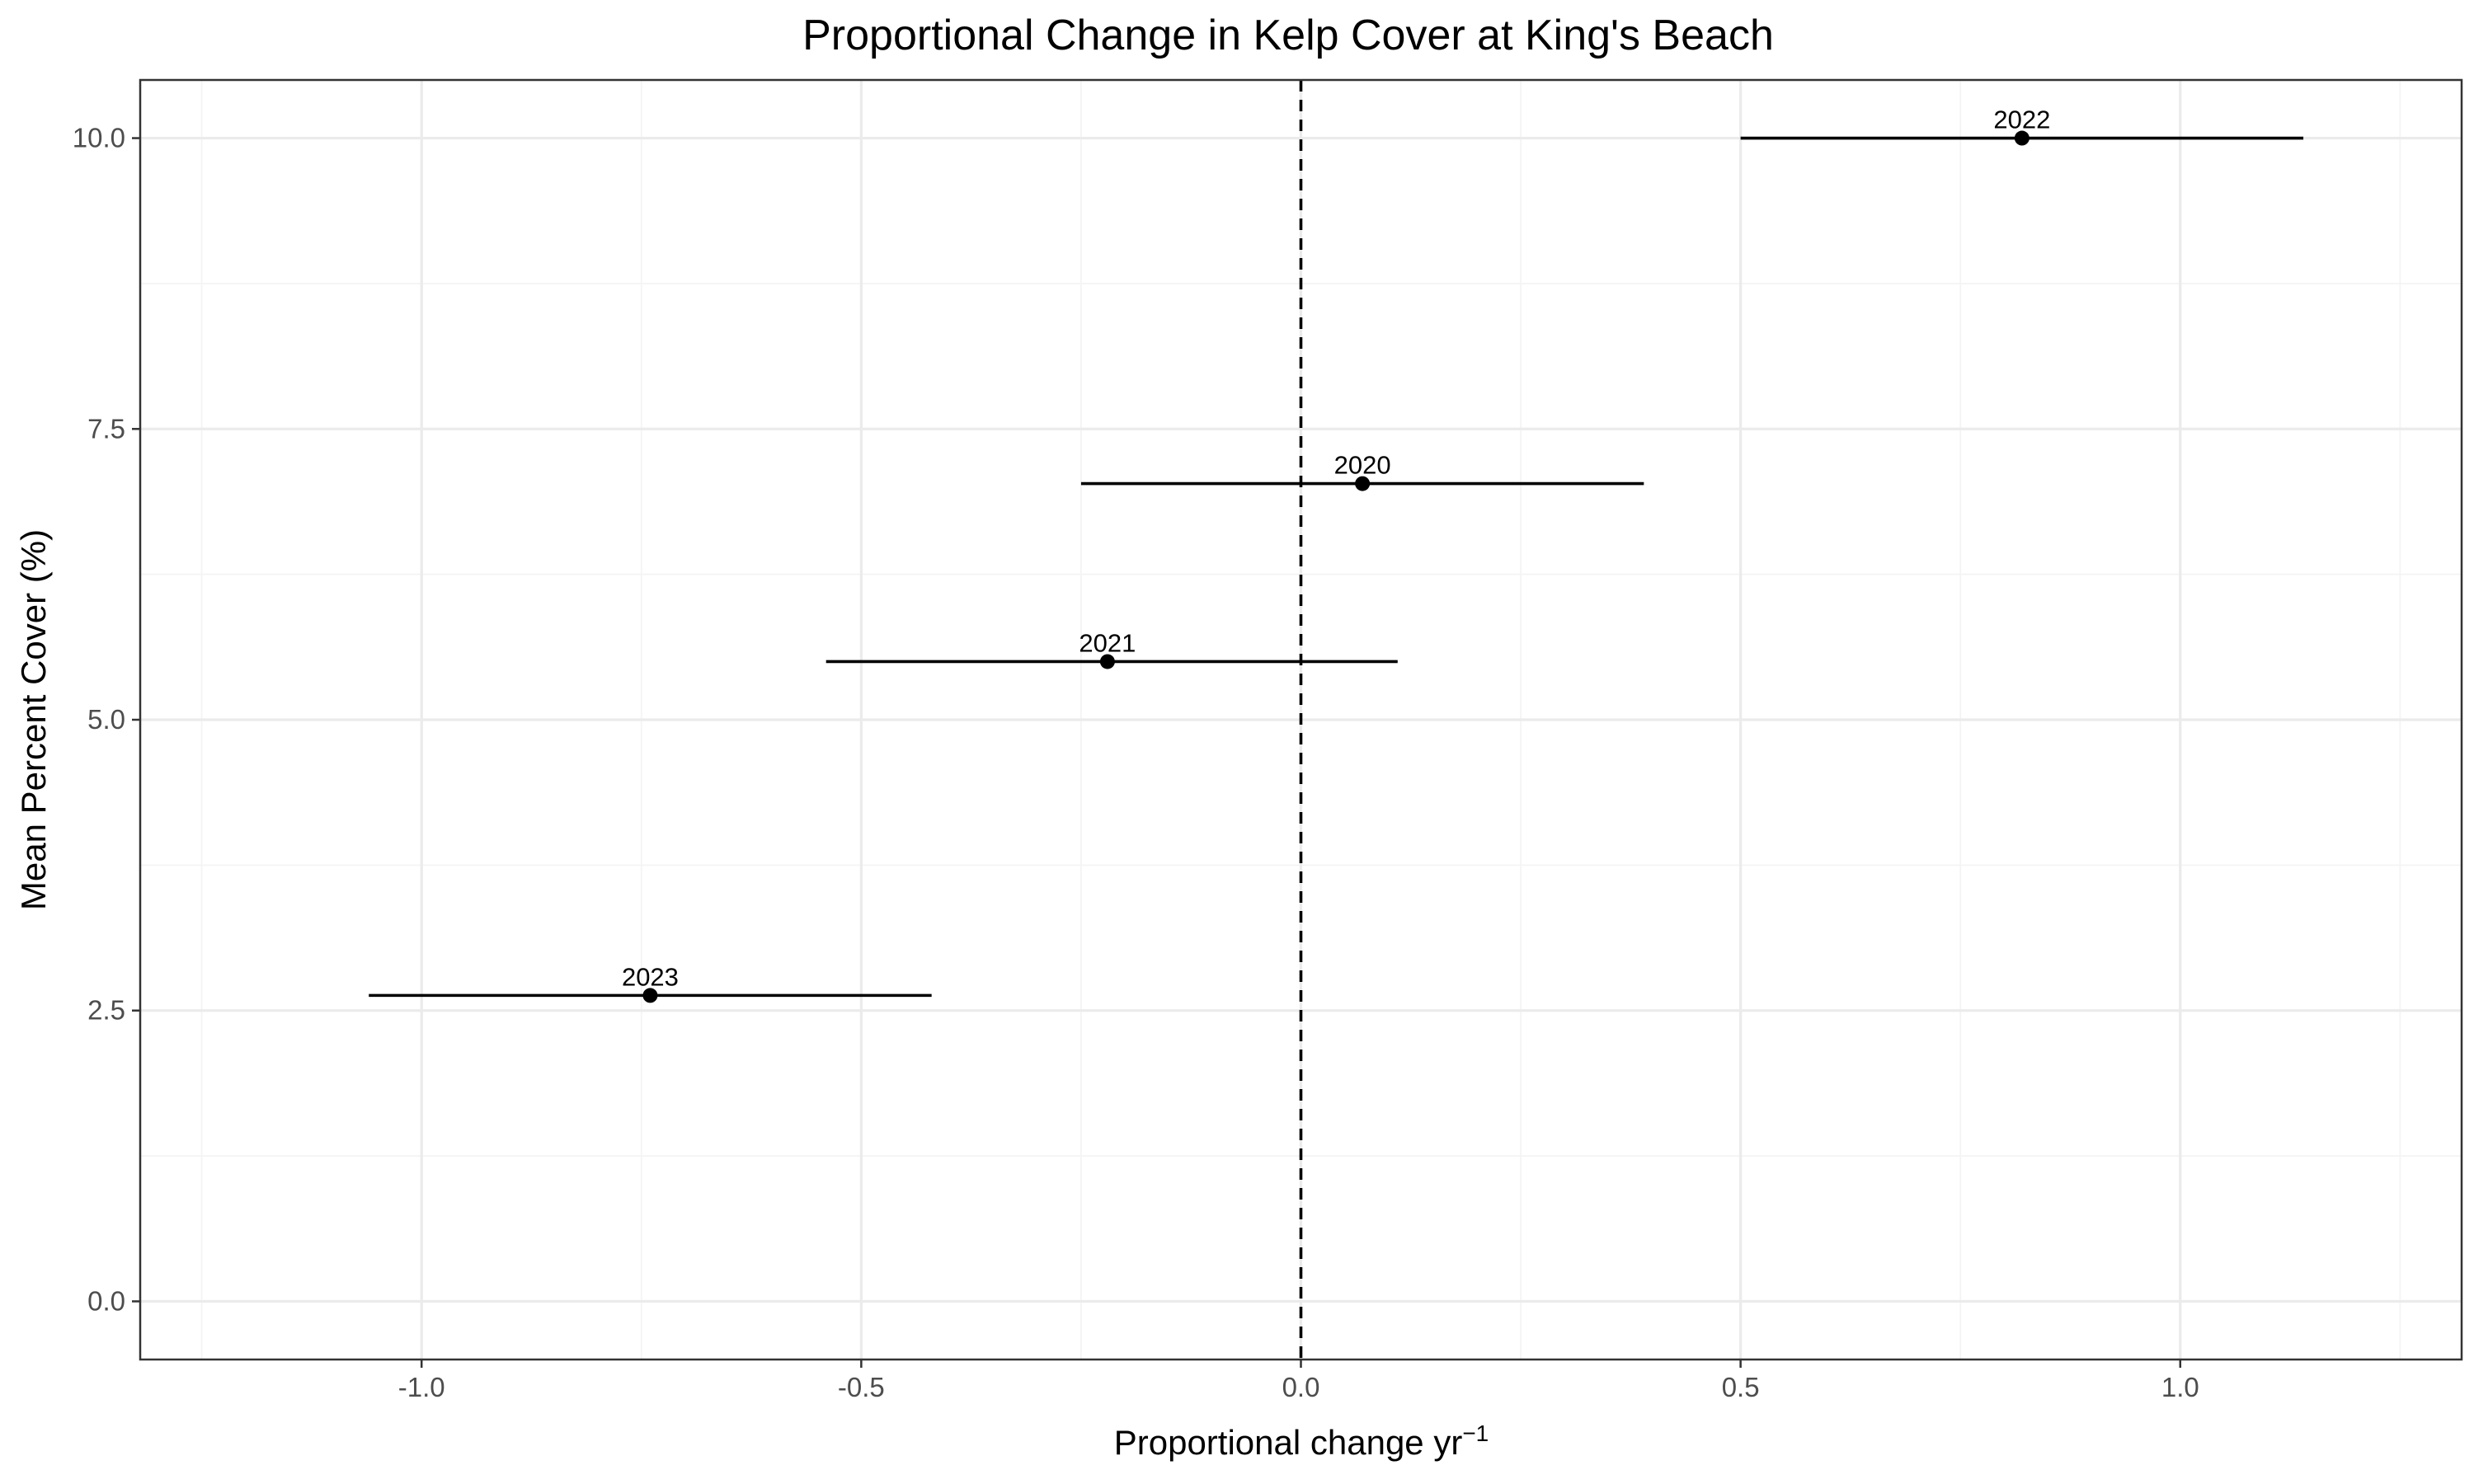 The height and width of the screenshot is (1484, 2474). What do you see at coordinates (1301, 1441) in the screenshot?
I see `x-axis-title: Proportional change yr−1` at bounding box center [1301, 1441].